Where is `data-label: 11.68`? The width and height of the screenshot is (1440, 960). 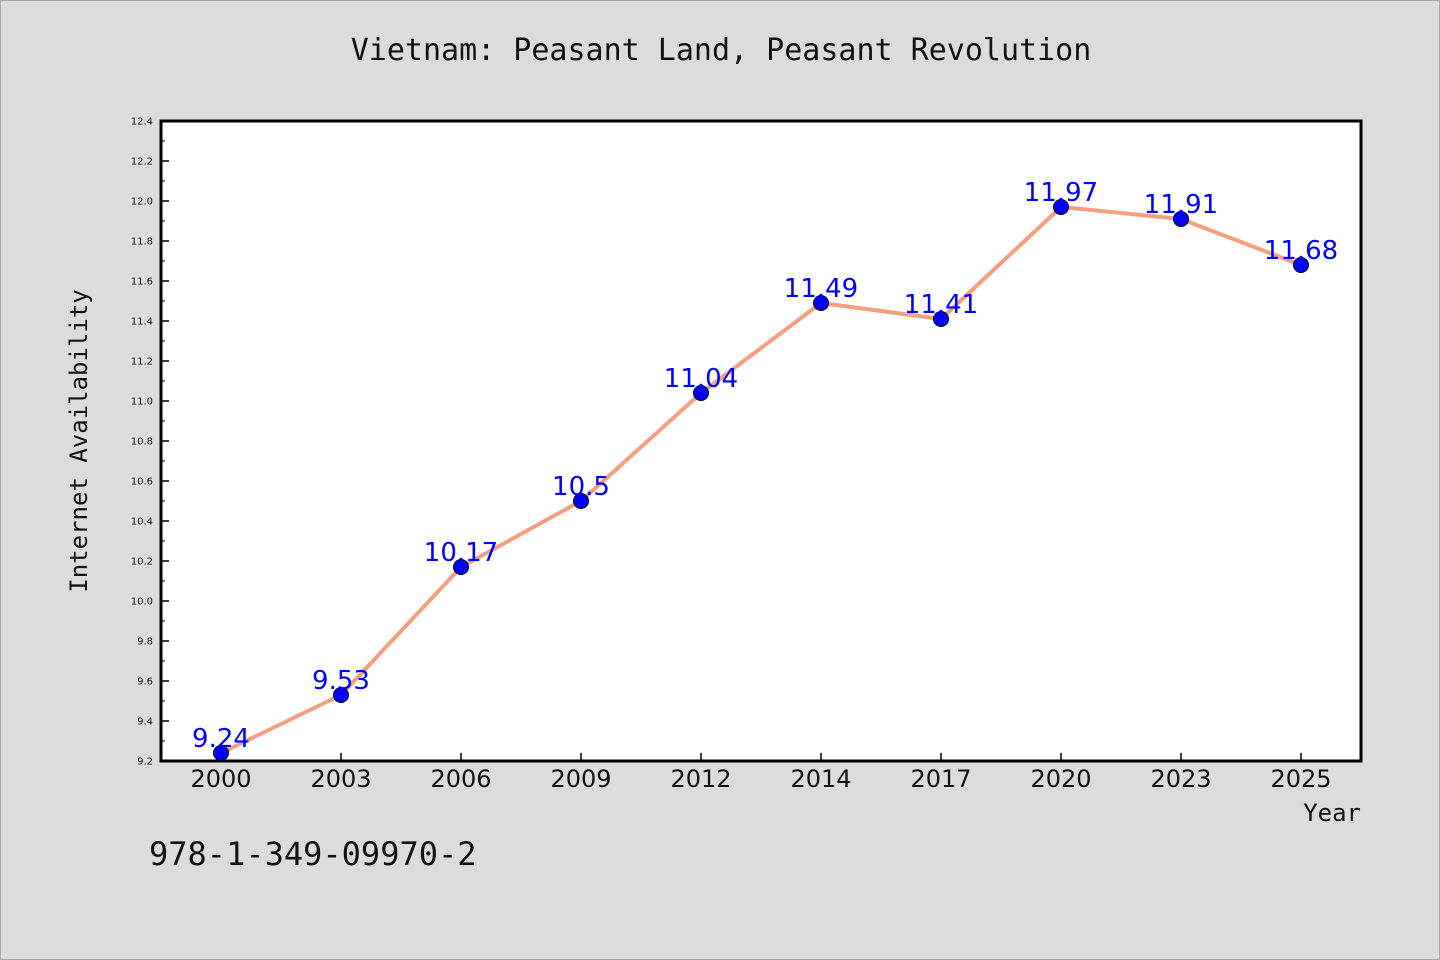
data-label: 11.68 is located at coordinates (1301, 251).